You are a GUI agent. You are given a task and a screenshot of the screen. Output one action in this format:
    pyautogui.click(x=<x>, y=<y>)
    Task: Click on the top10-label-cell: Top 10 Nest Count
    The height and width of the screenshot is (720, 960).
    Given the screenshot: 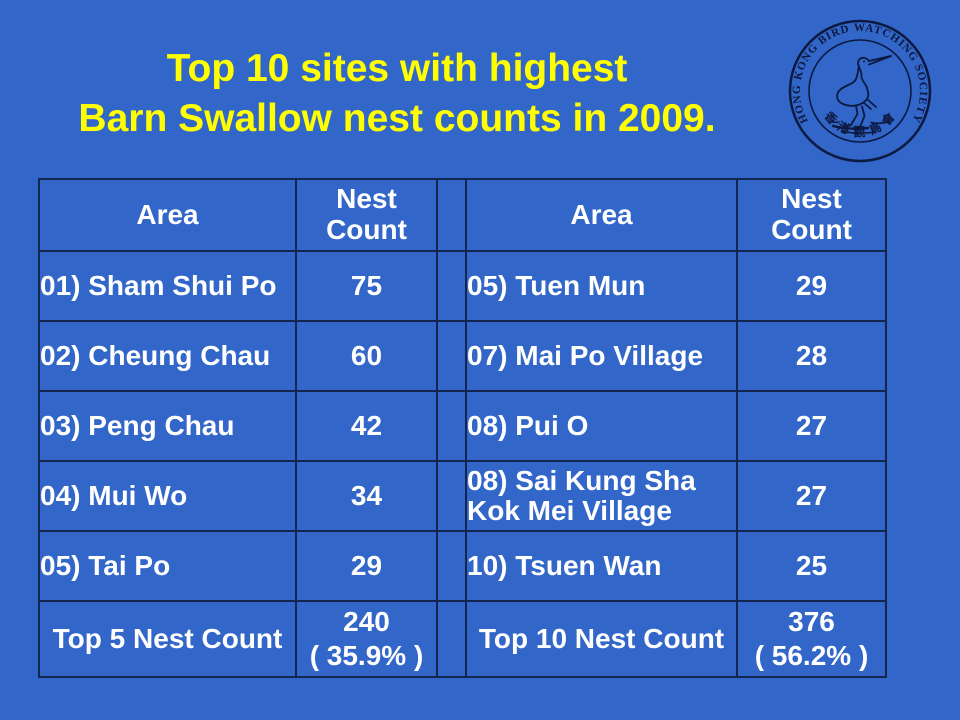 What is the action you would take?
    pyautogui.click(x=601, y=639)
    